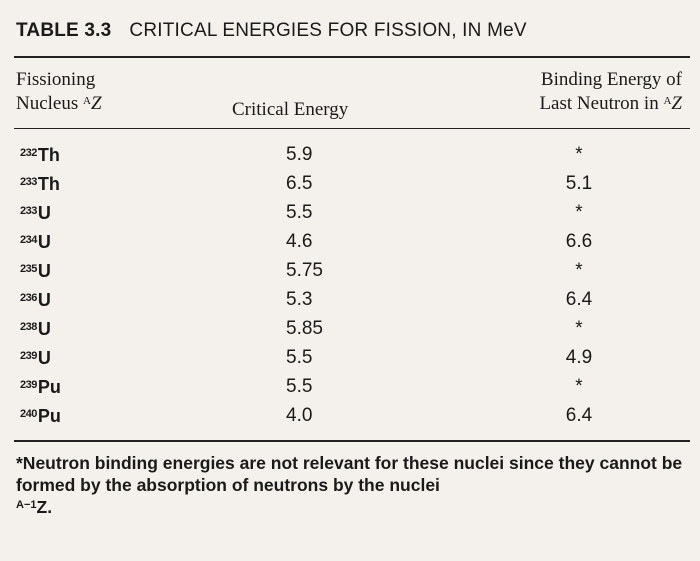 The width and height of the screenshot is (700, 561). What do you see at coordinates (352, 388) in the screenshot?
I see `table-row: 239Pu 5.5 *` at bounding box center [352, 388].